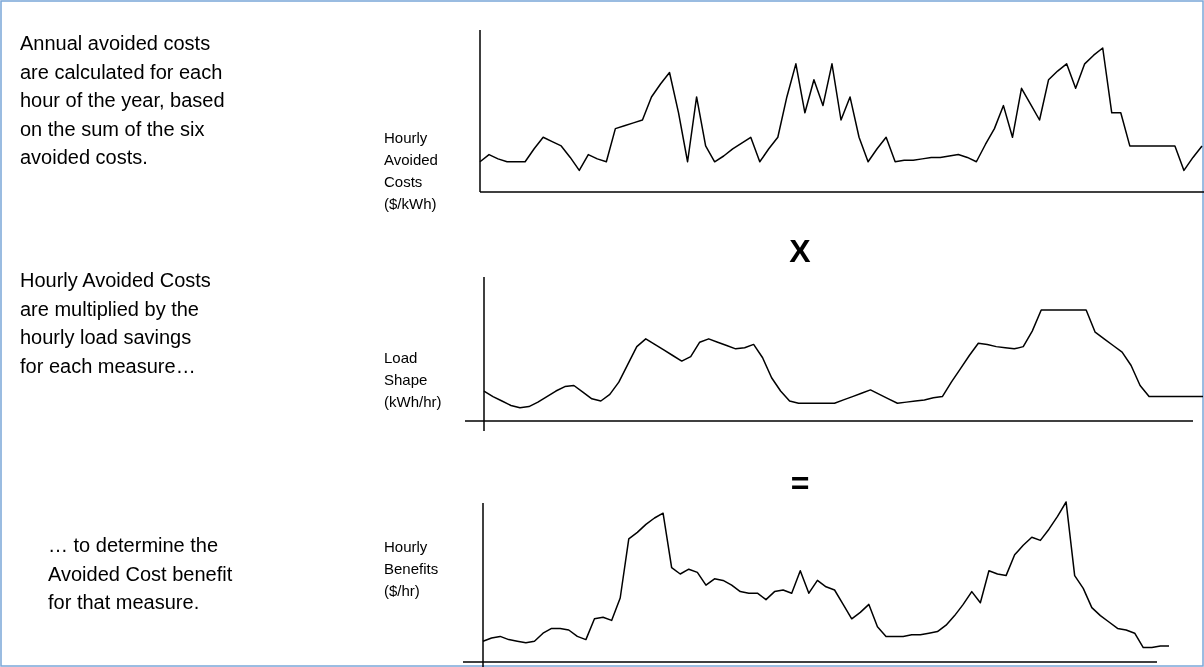 The width and height of the screenshot is (1204, 667). Describe the element at coordinates (411, 568) in the screenshot. I see `y-axis-title: Hourly Benefits ($/hr)` at that location.